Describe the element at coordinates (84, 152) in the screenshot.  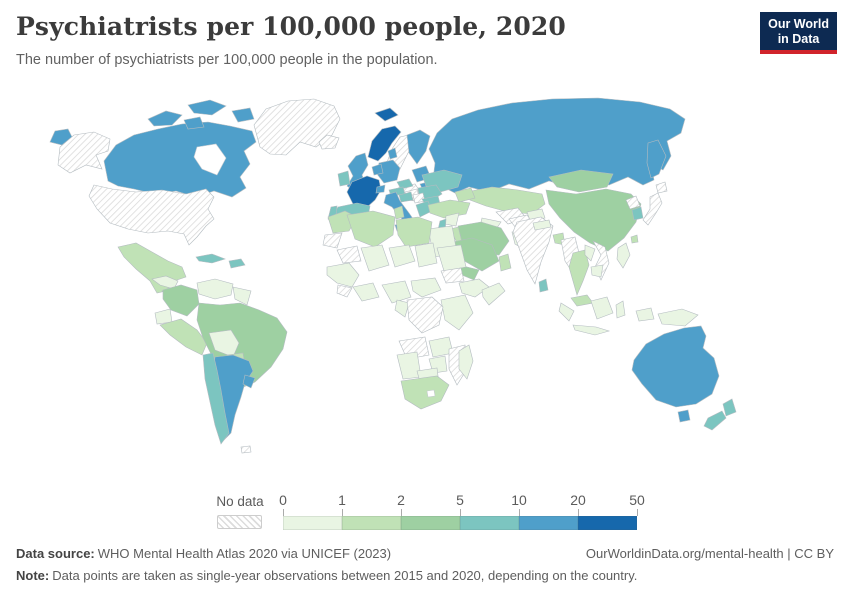
I see `country-alaska` at that location.